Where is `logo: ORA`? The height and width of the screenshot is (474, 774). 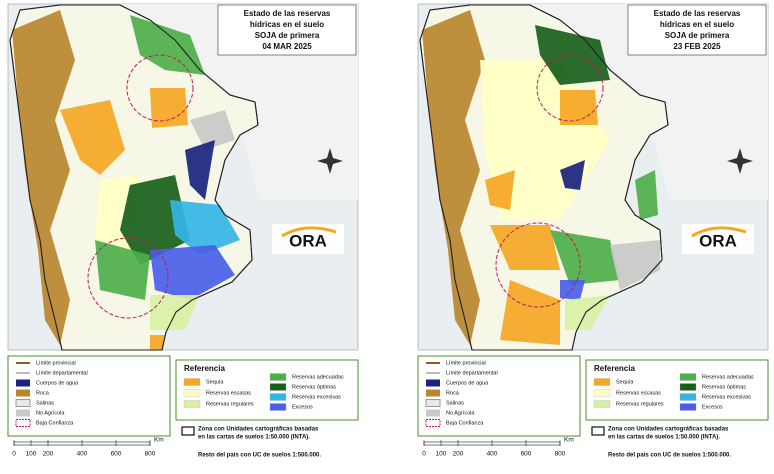 logo: ORA is located at coordinates (308, 240).